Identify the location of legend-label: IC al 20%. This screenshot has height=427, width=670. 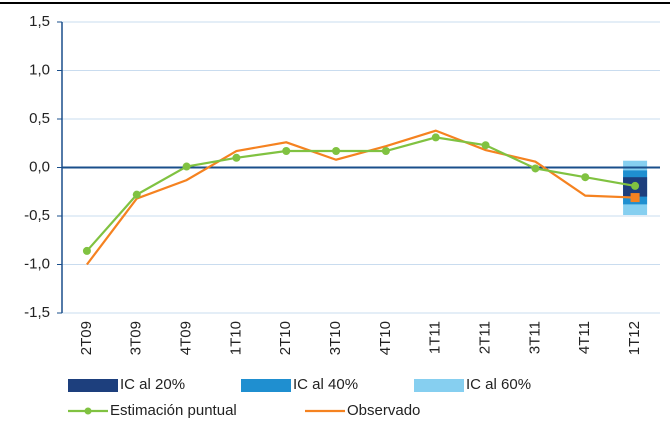
(152, 384).